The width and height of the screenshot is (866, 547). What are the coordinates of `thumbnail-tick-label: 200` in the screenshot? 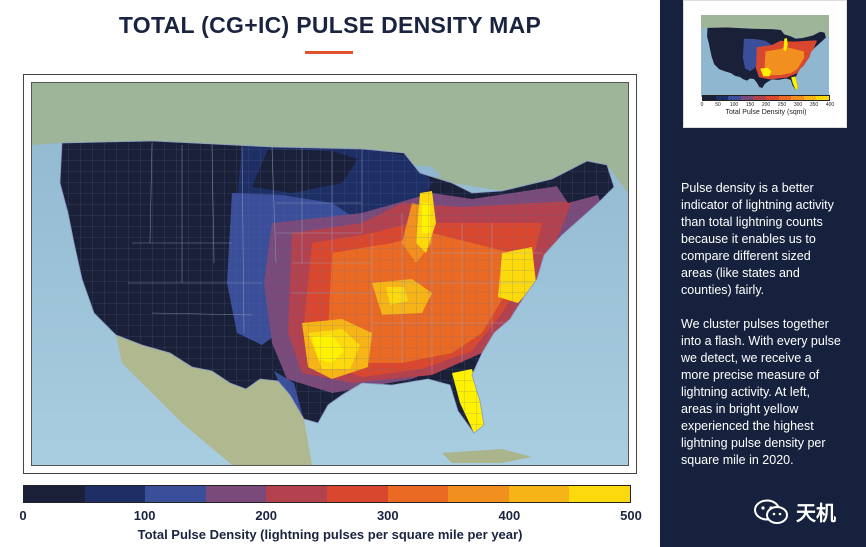 It's located at (766, 105).